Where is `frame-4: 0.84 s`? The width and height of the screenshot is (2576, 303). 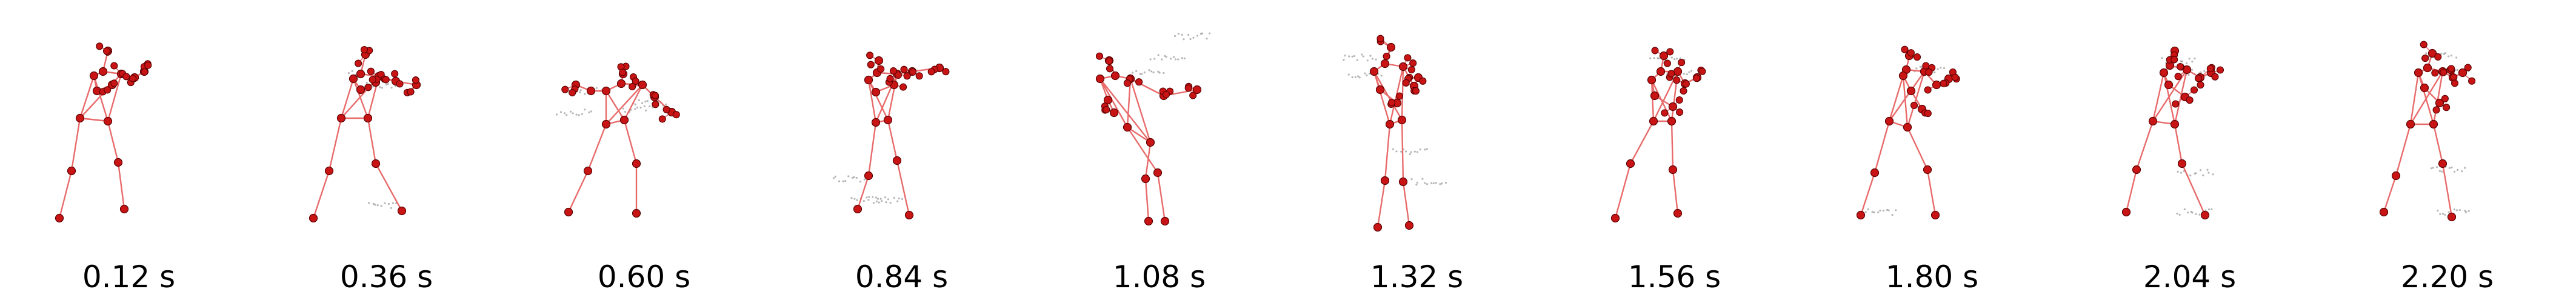 frame-4: 0.84 s is located at coordinates (902, 151).